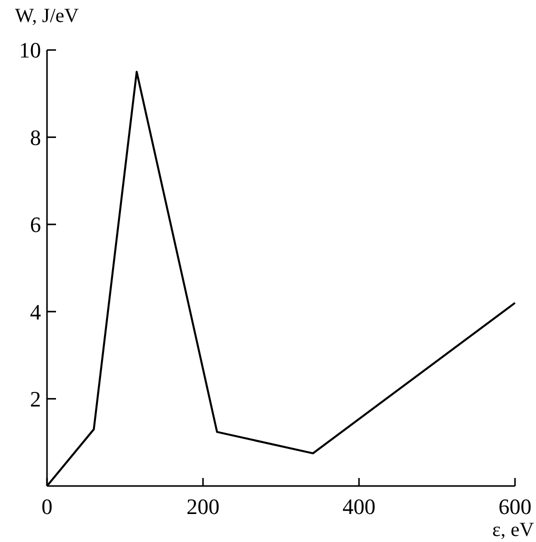 The image size is (536, 542). Describe the element at coordinates (35, 311) in the screenshot. I see `y-tick-label: 4` at that location.